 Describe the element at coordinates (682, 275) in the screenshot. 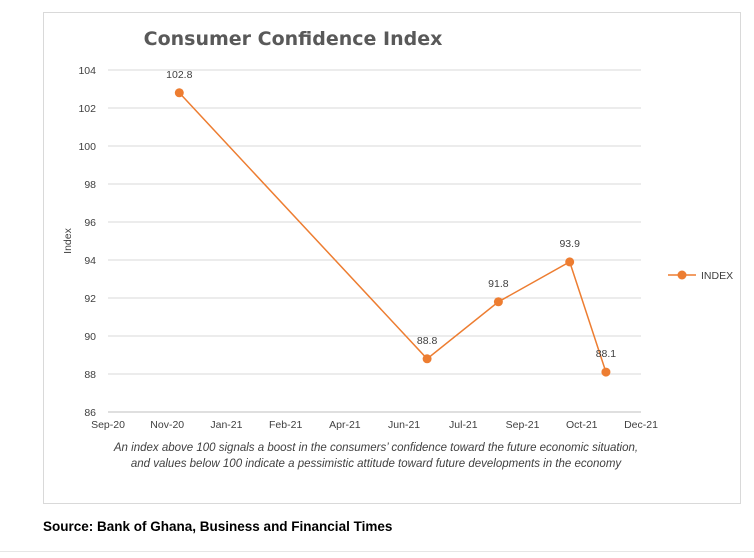

I see `legend-marker` at that location.